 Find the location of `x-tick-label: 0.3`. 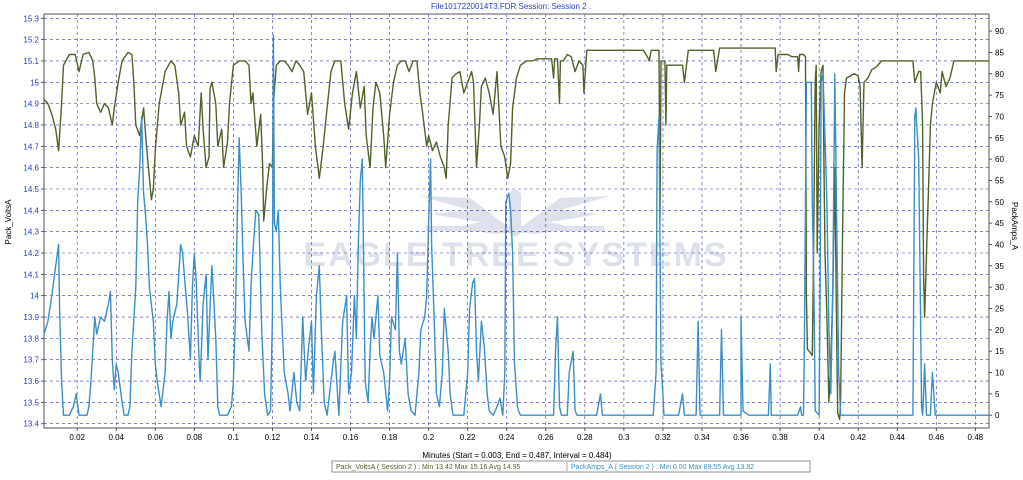

x-tick-label: 0.3 is located at coordinates (624, 437).